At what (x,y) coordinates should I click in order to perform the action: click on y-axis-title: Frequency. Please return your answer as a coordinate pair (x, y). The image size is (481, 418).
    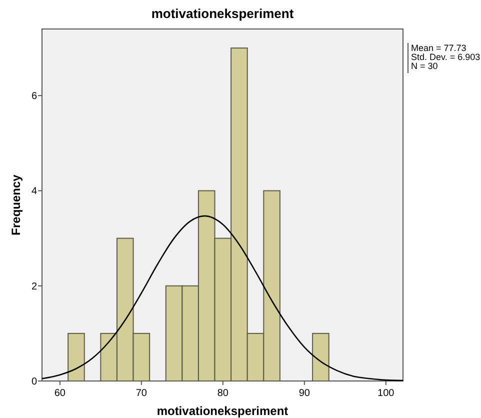
    Looking at the image, I should click on (16, 205).